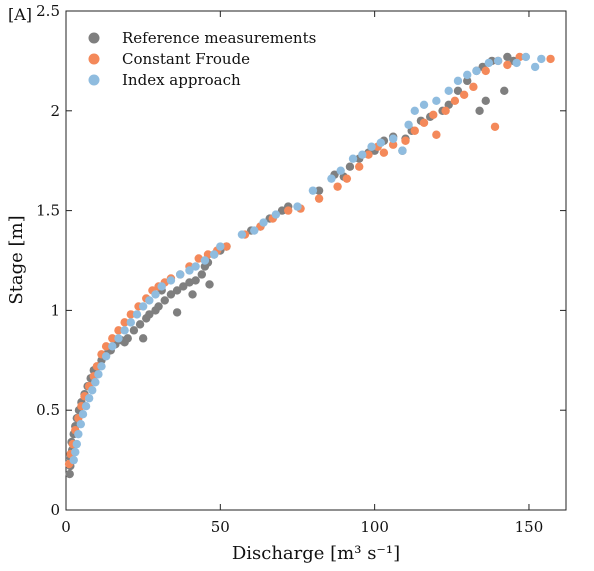 The width and height of the screenshot is (594, 571). Describe the element at coordinates (48, 410) in the screenshot. I see `y-tick-label: 0.5` at that location.